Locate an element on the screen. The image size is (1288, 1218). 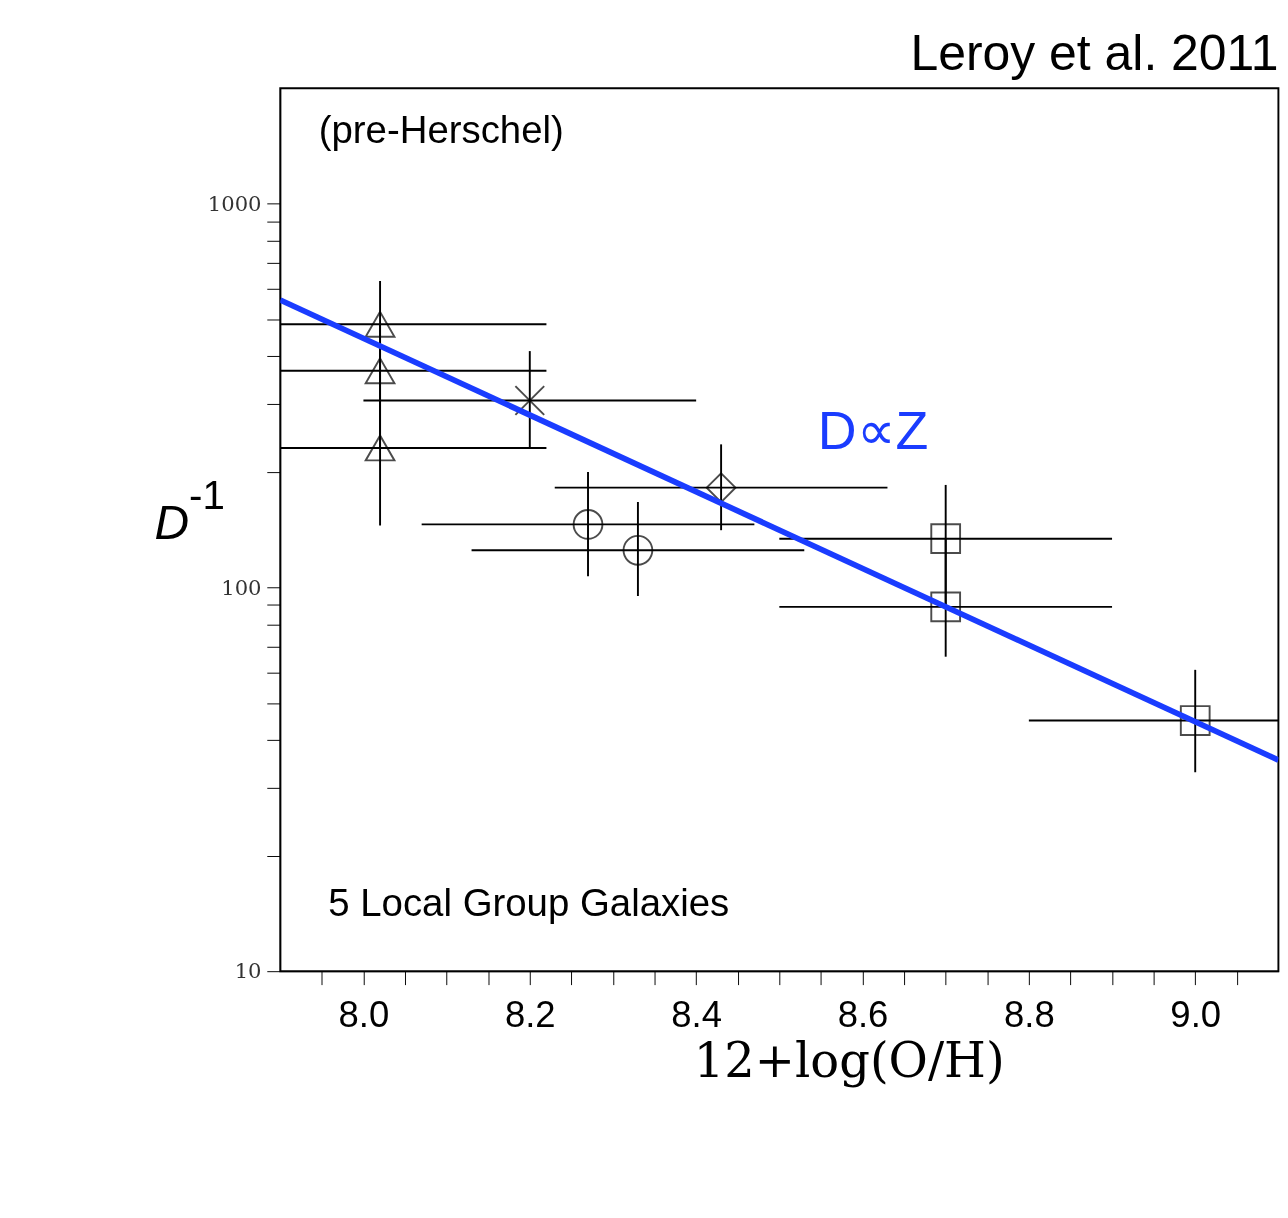
chart-title: Leroy et al. 2011 is located at coordinates (1094, 52).